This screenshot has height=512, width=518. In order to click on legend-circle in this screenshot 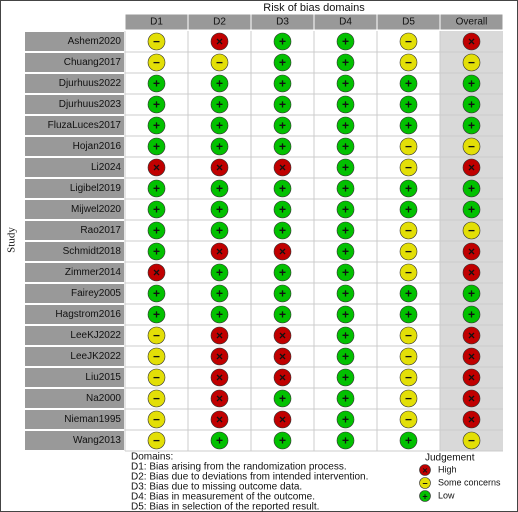, I will do `click(425, 470)`.